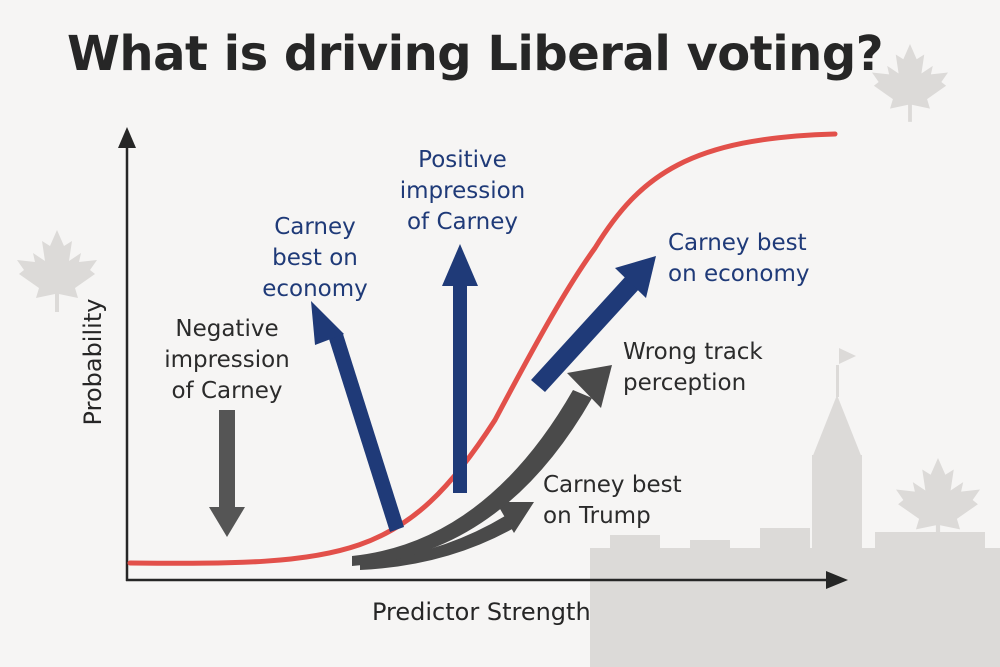  Describe the element at coordinates (593, 324) in the screenshot. I see `carney-economy-right-arrow` at that location.